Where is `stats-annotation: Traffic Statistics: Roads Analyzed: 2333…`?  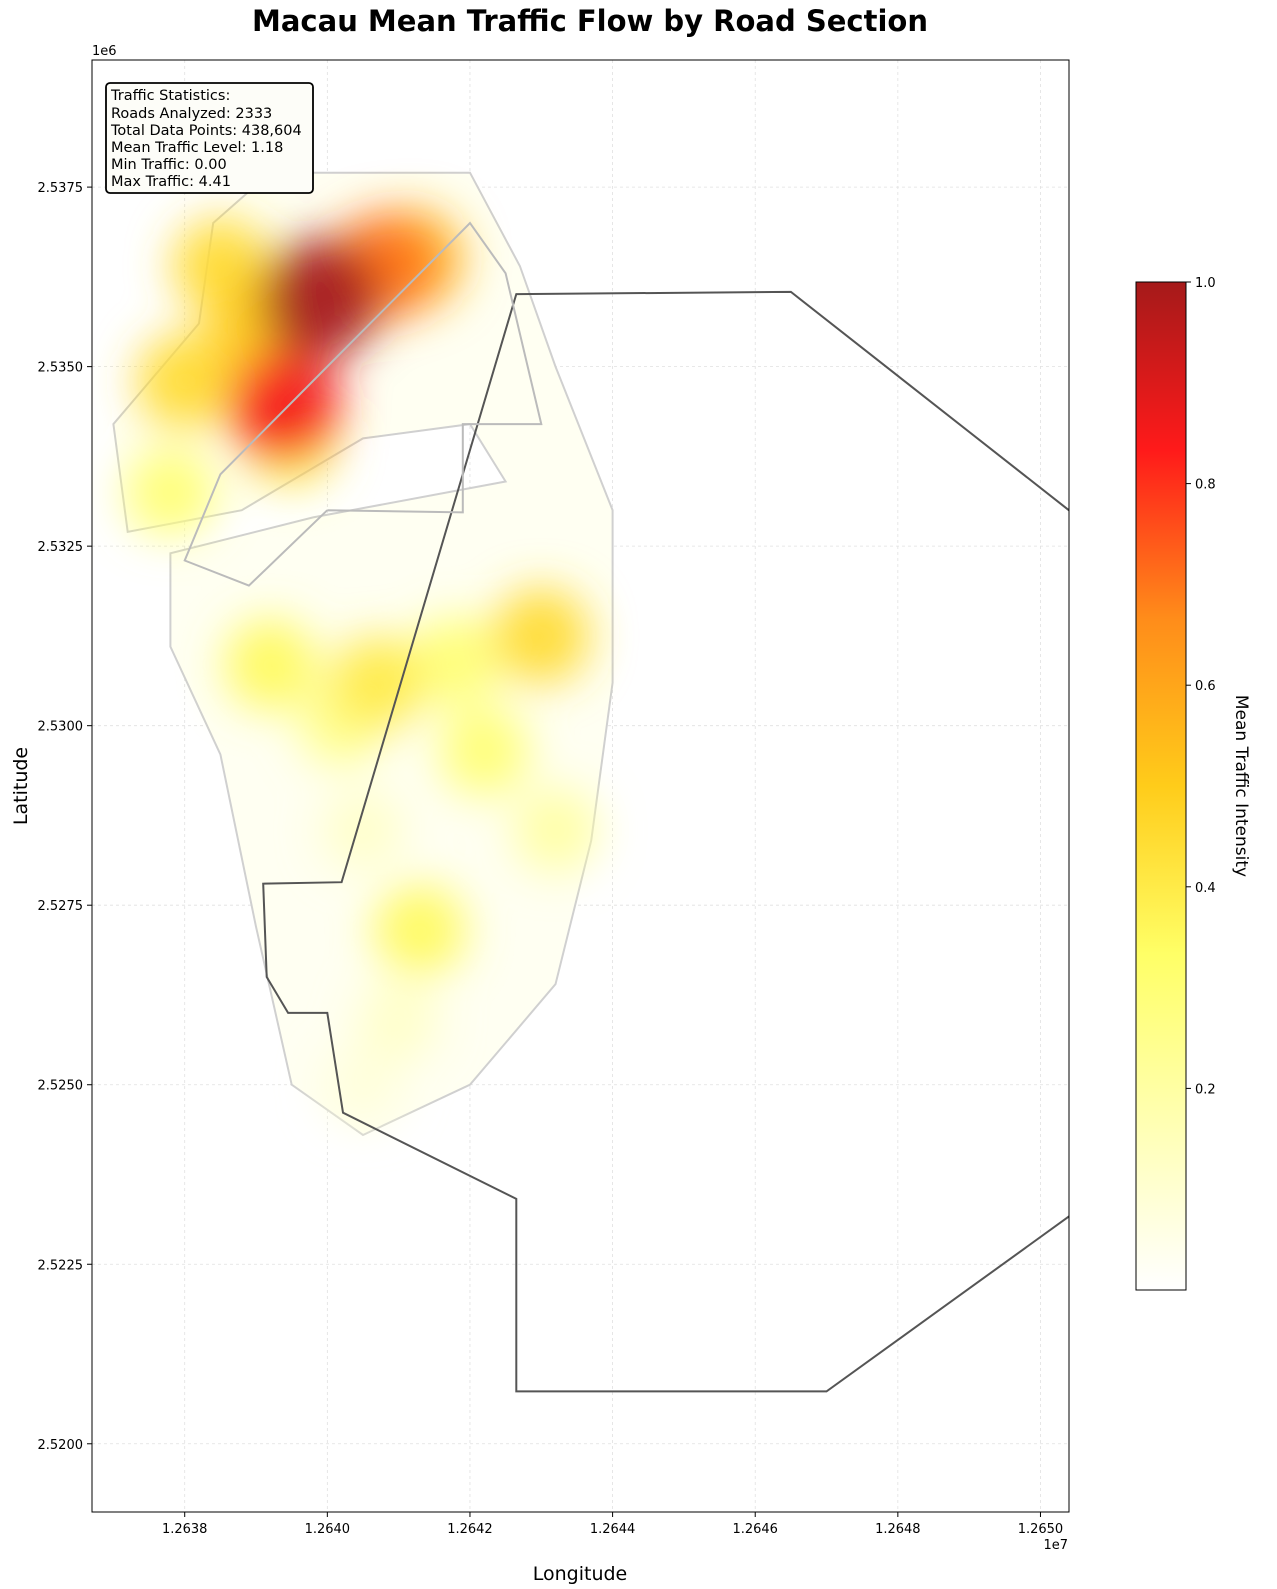 stats-annotation: Traffic Statistics: Roads Analyzed: 2333… is located at coordinates (209, 138).